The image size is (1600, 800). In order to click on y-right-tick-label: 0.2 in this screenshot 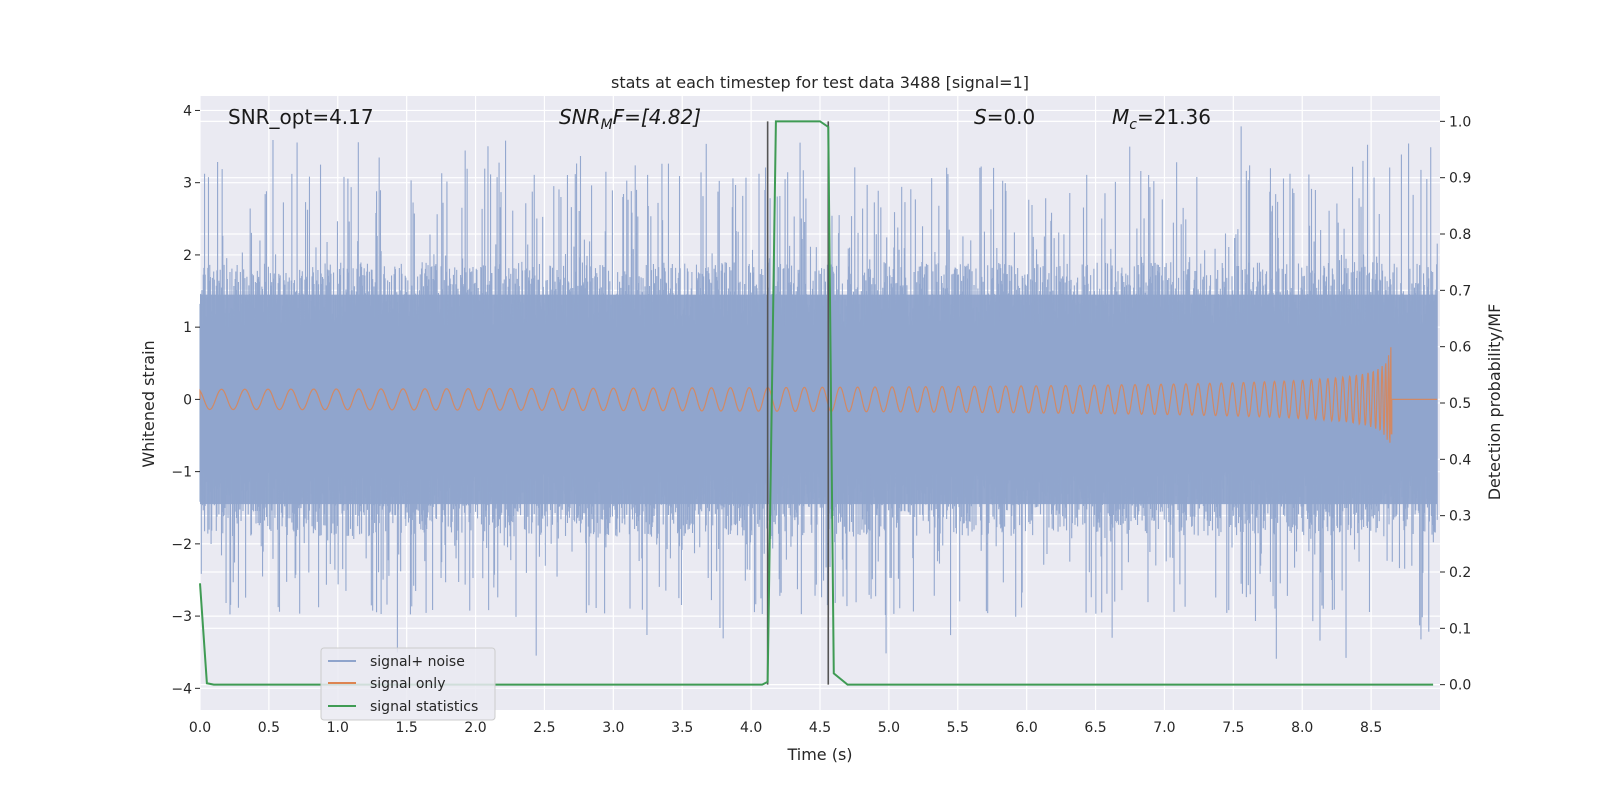, I will do `click(1460, 573)`.